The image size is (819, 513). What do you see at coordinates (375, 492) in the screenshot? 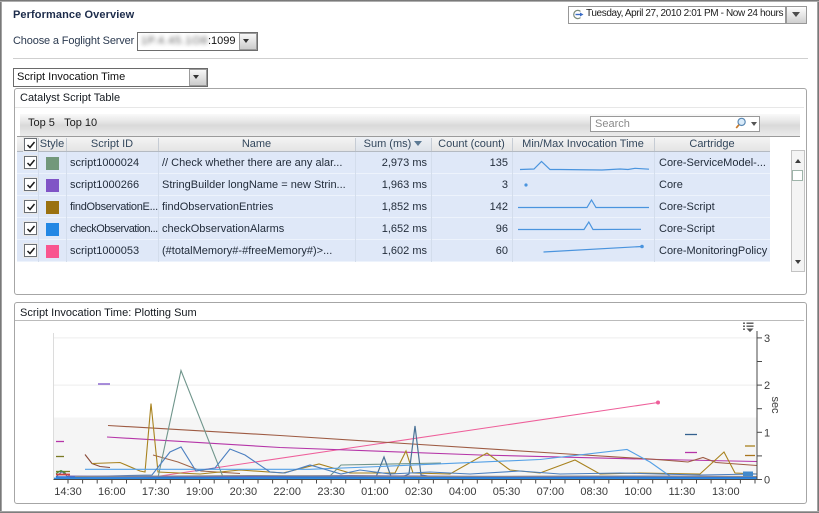
I see `svg-text: 01:00` at bounding box center [375, 492].